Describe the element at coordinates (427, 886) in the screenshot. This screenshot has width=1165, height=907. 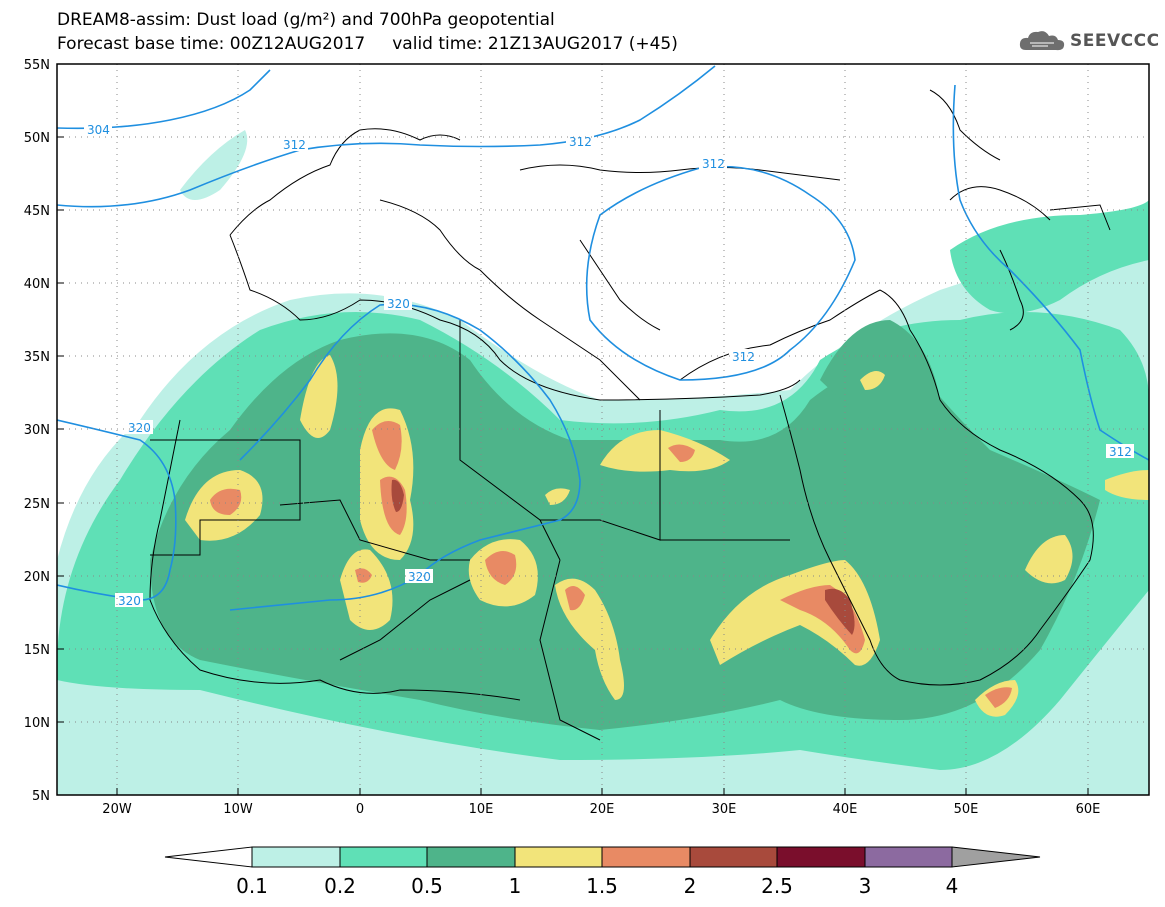
I see `colorbar-label: 0.5` at that location.